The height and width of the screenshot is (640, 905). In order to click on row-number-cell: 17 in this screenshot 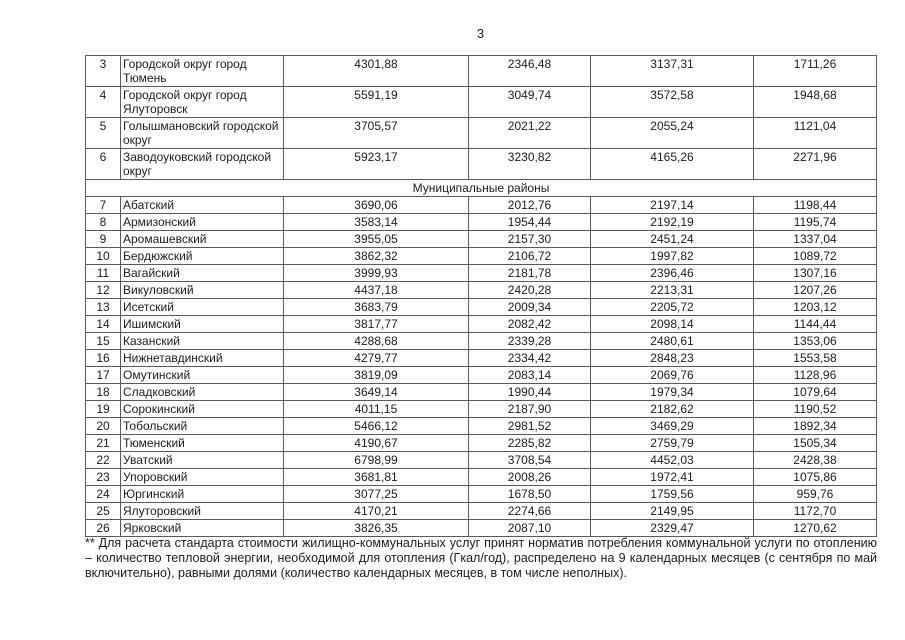, I will do `click(103, 375)`.